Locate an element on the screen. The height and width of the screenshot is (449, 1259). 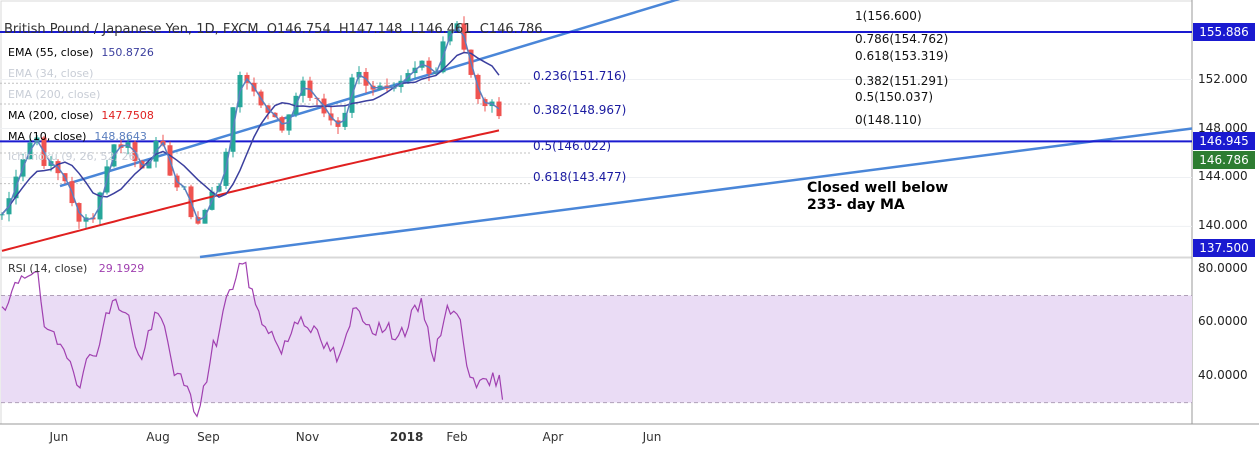
indicator-label: Ichimoku (9, 26, 52, 26) is located at coordinates (74, 156).